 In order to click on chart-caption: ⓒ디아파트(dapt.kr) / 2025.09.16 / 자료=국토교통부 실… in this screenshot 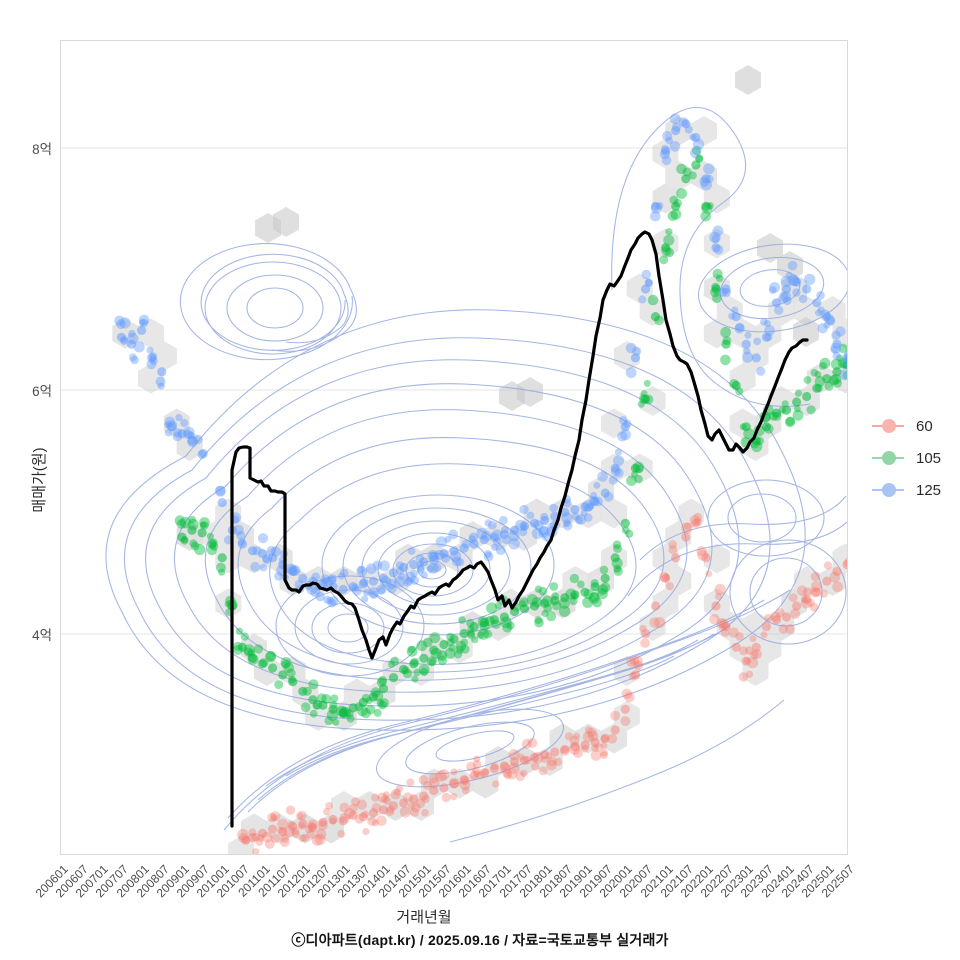, I will do `click(480, 940)`.